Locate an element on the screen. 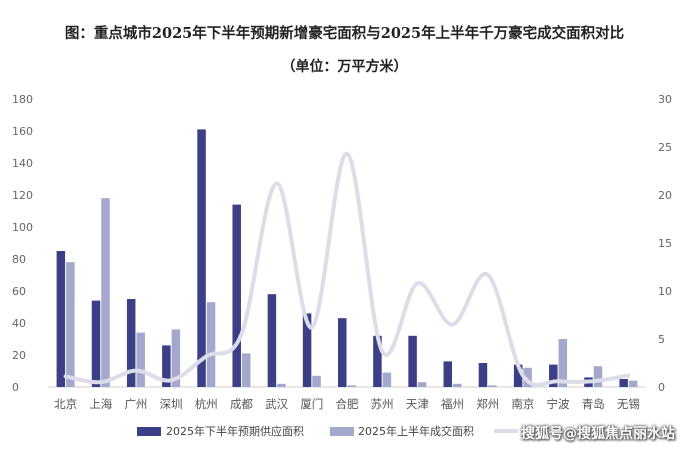 The width and height of the screenshot is (689, 449). left-axis-tick-label: 60 is located at coordinates (19, 291).